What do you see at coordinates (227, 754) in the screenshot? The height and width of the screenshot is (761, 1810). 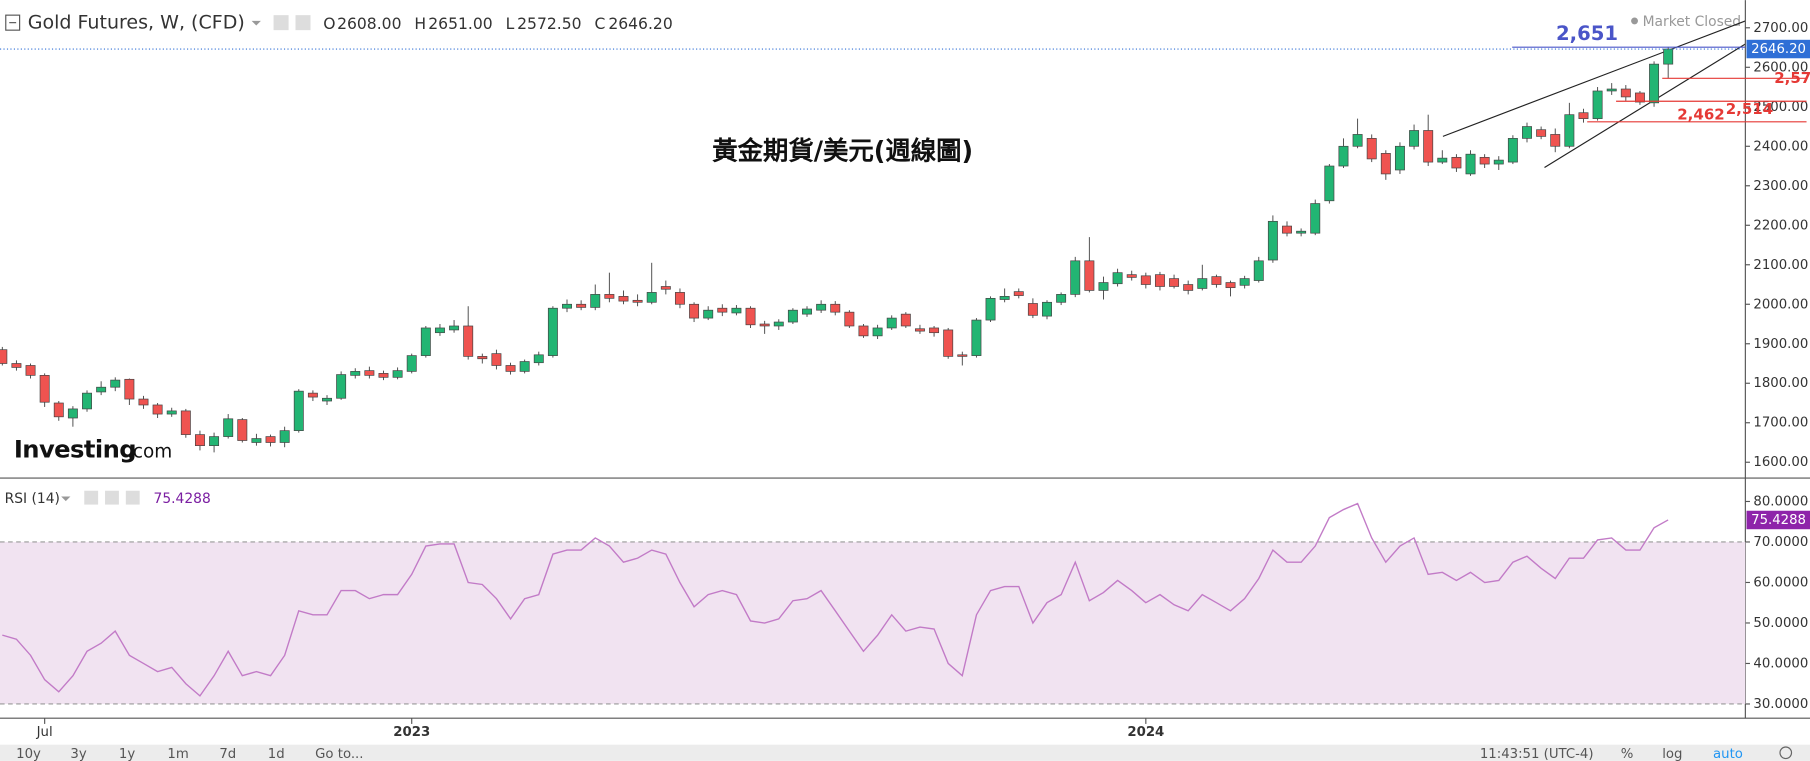 I see `range-button: 7d` at bounding box center [227, 754].